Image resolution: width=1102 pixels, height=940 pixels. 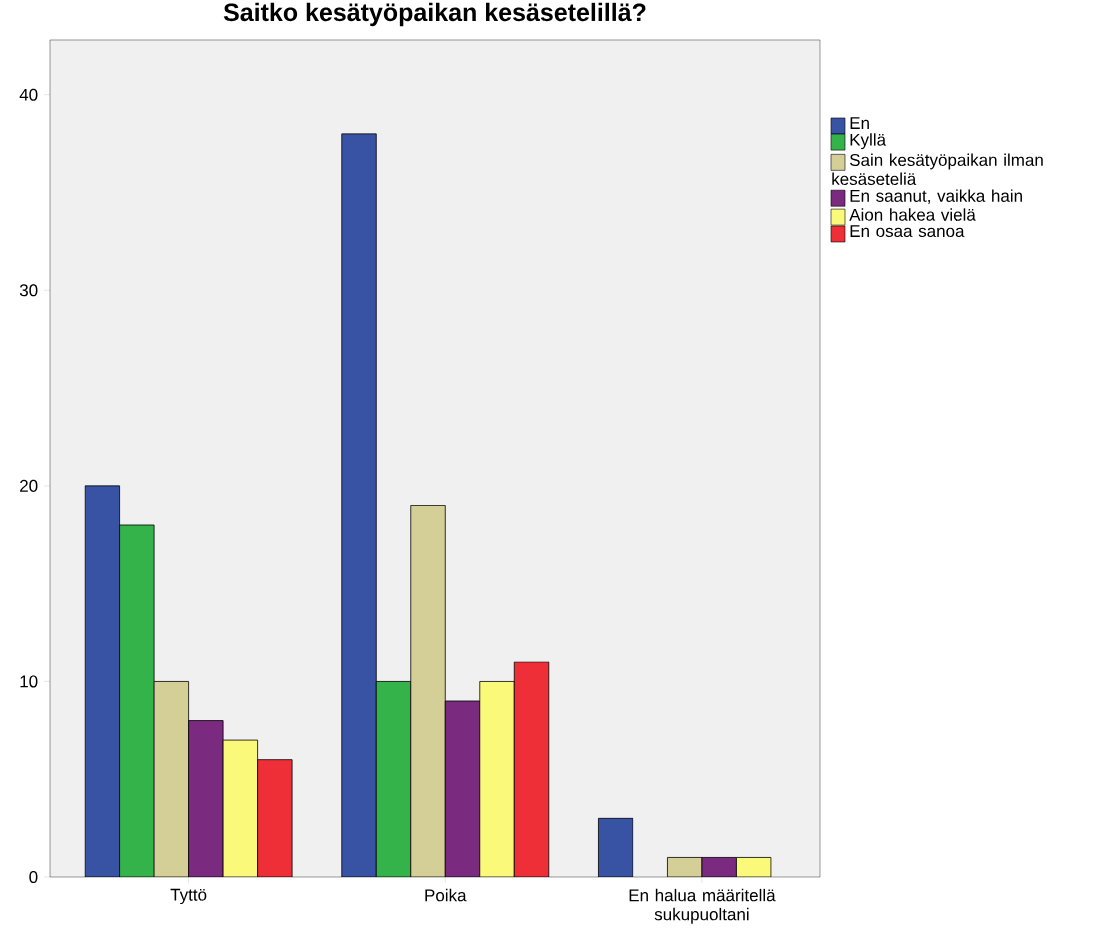 I want to click on chart-title: Saitko kesätyöpaikan kesäsetelillä?, so click(x=434, y=14).